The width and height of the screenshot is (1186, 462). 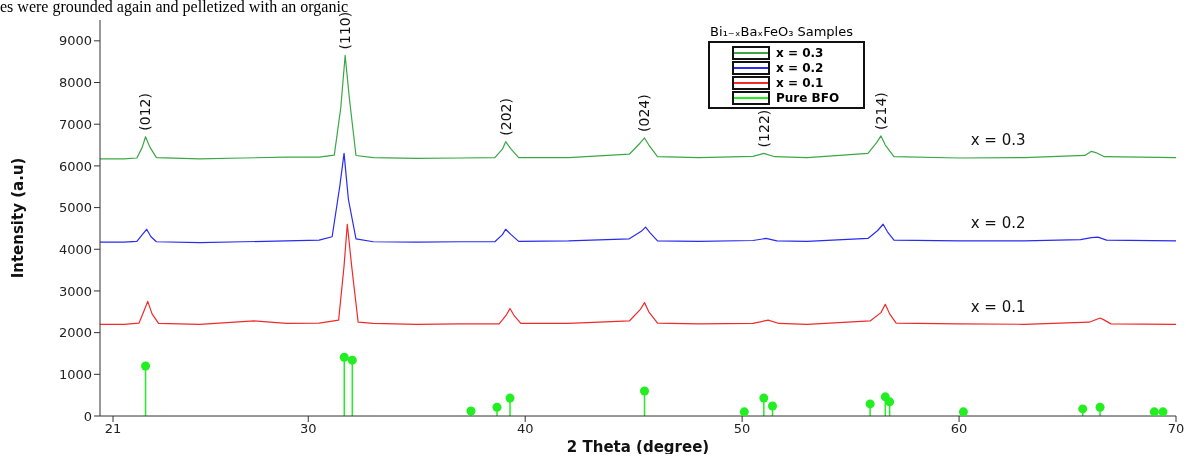 I want to click on annotation: (202), so click(x=505, y=117).